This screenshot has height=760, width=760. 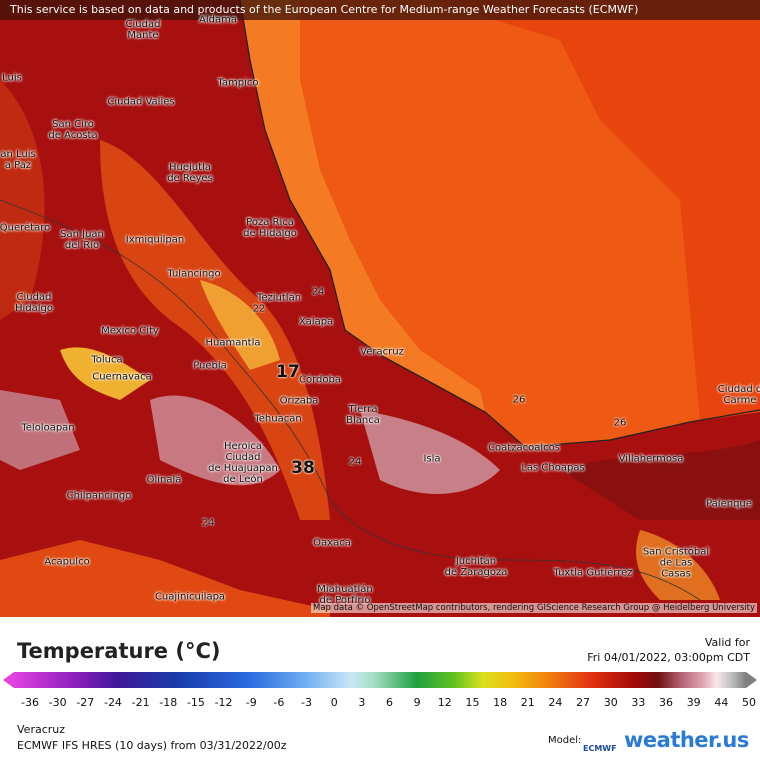 What do you see at coordinates (500, 702) in the screenshot?
I see `colorbar-tick-label: 18` at bounding box center [500, 702].